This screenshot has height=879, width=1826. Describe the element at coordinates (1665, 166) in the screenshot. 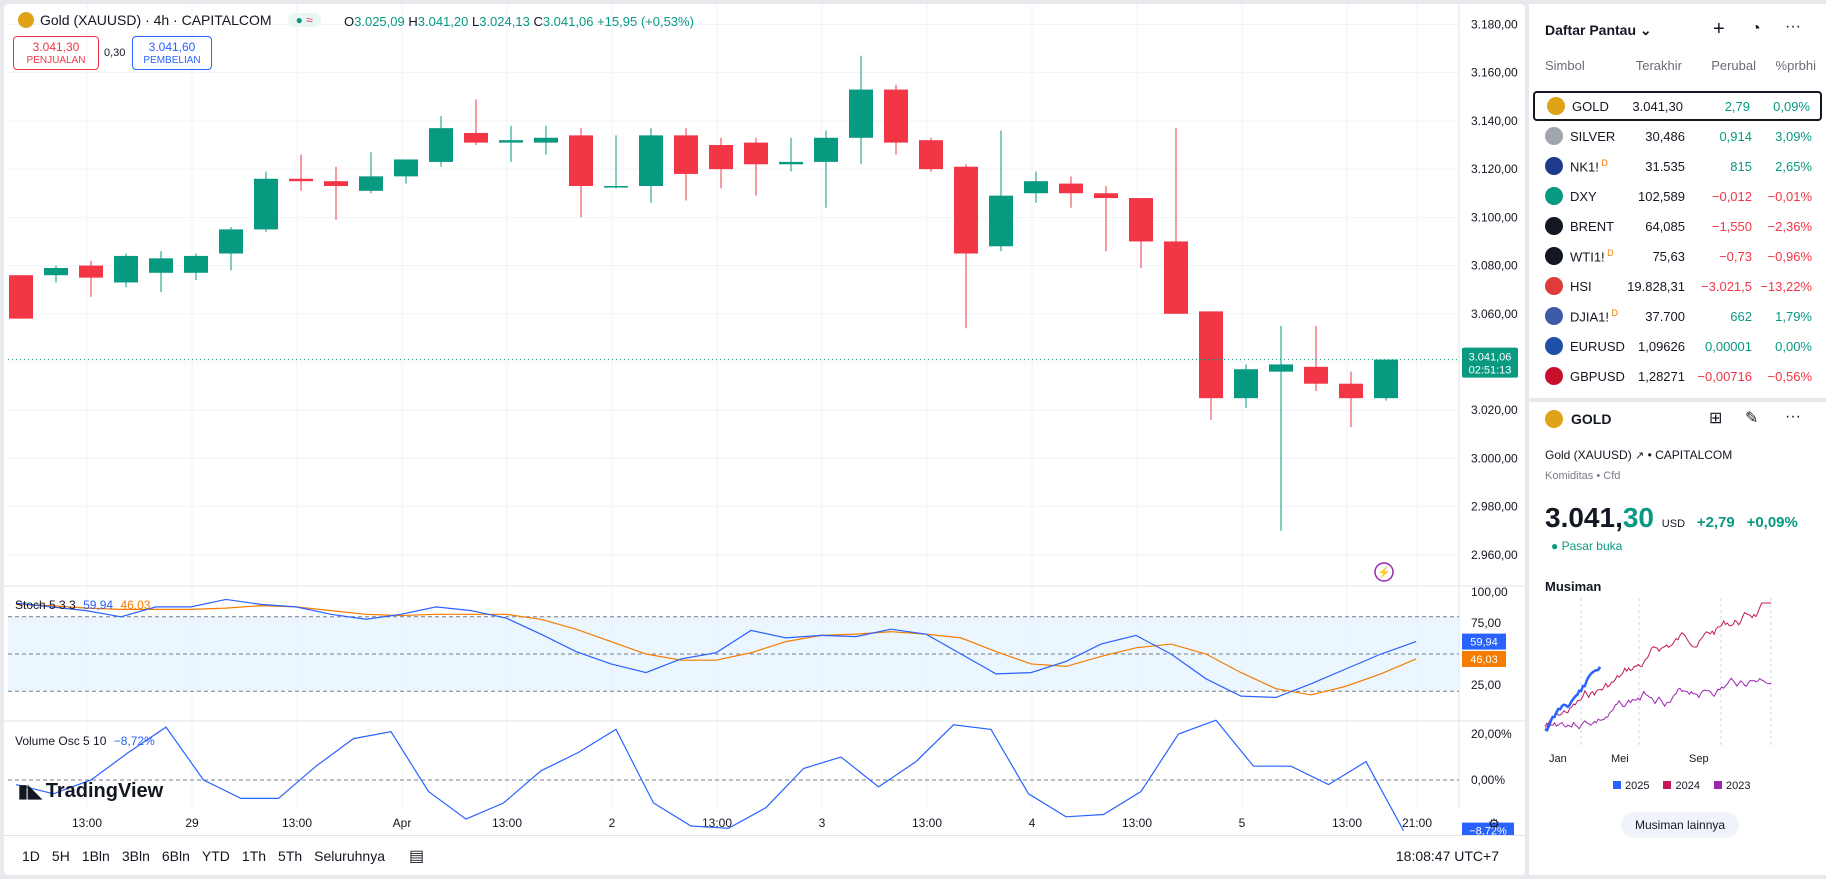

I see `last-price: 31.535` at that location.